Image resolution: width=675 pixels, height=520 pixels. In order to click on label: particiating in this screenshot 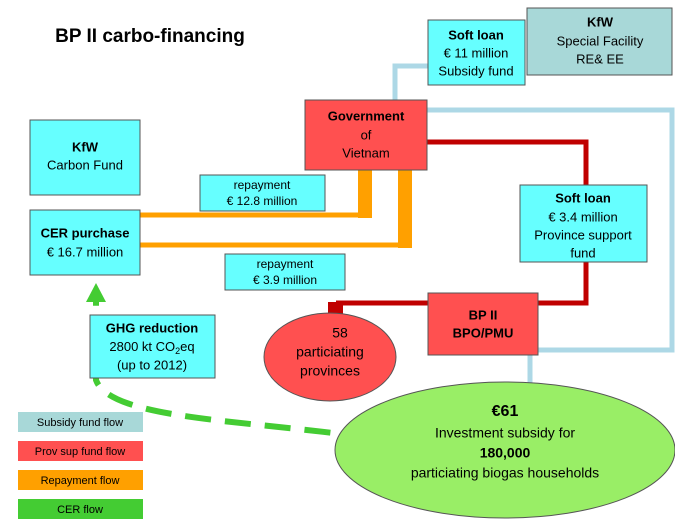, I will do `click(330, 352)`.